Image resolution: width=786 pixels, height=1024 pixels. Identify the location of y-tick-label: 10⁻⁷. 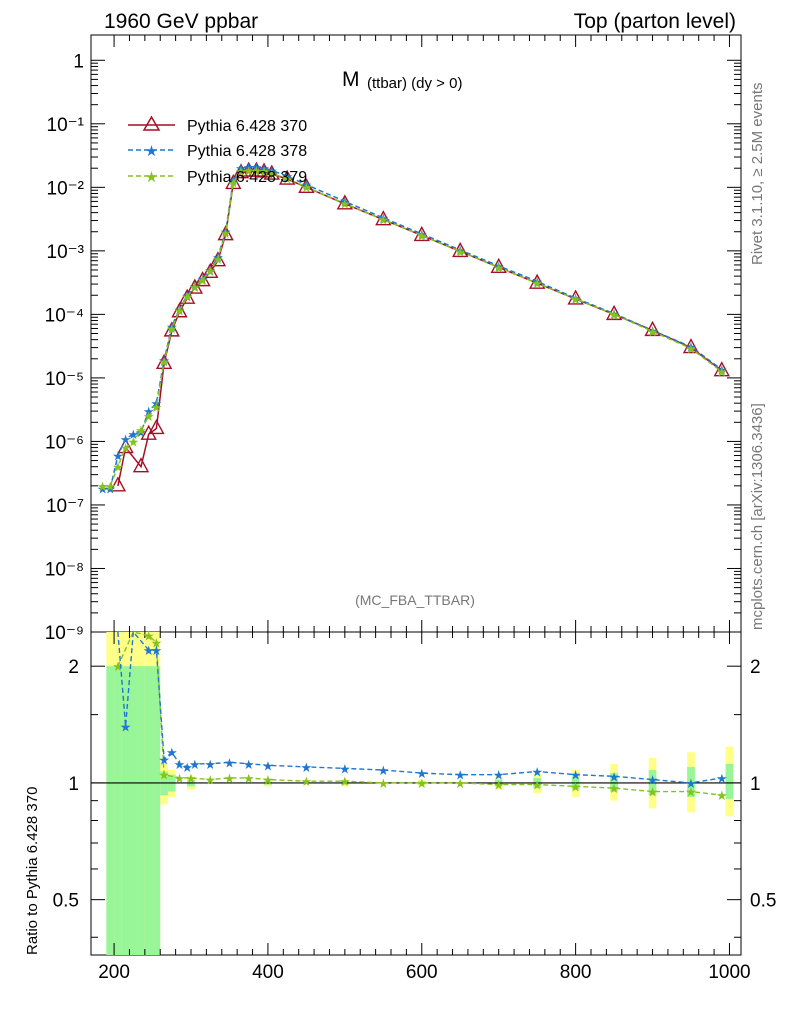
(65, 506).